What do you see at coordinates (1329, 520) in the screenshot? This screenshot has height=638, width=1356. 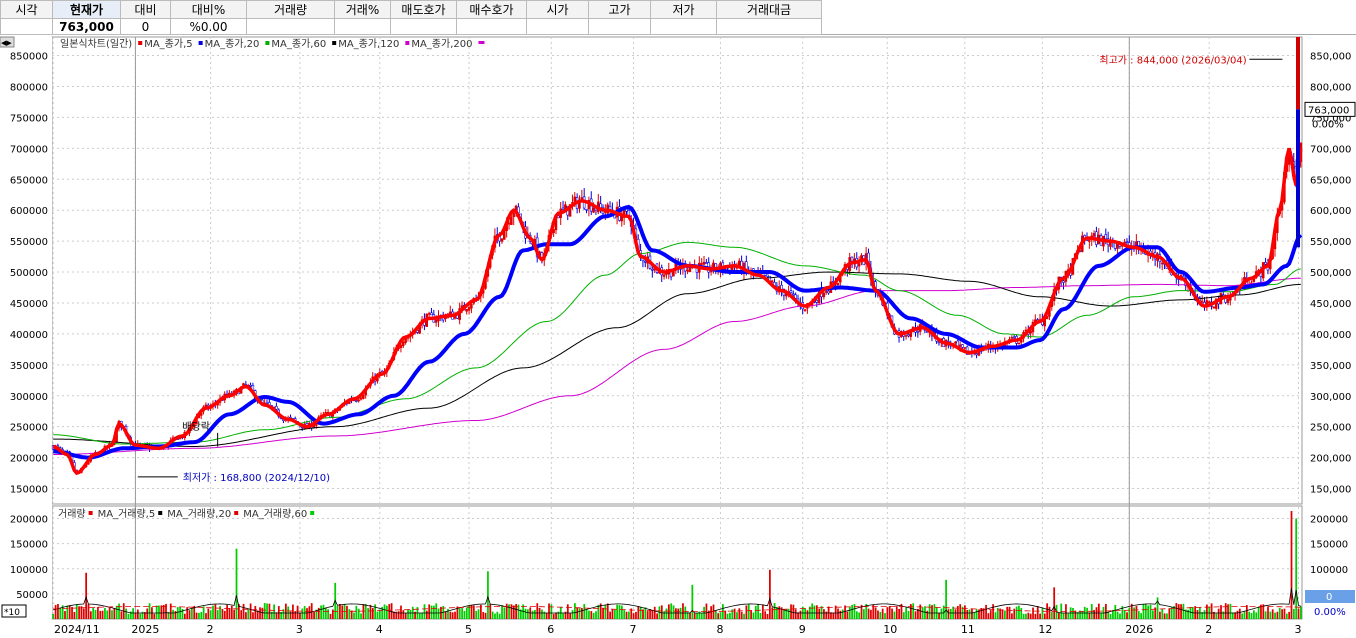 I see `volume-tick-right: 200000` at bounding box center [1329, 520].